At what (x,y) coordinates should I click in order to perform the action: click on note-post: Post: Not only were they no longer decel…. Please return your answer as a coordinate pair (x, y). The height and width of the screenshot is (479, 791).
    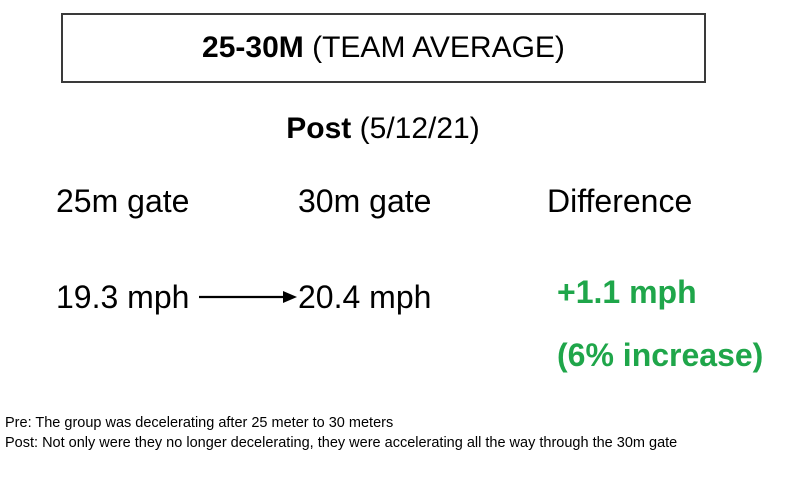
    Looking at the image, I should click on (341, 443).